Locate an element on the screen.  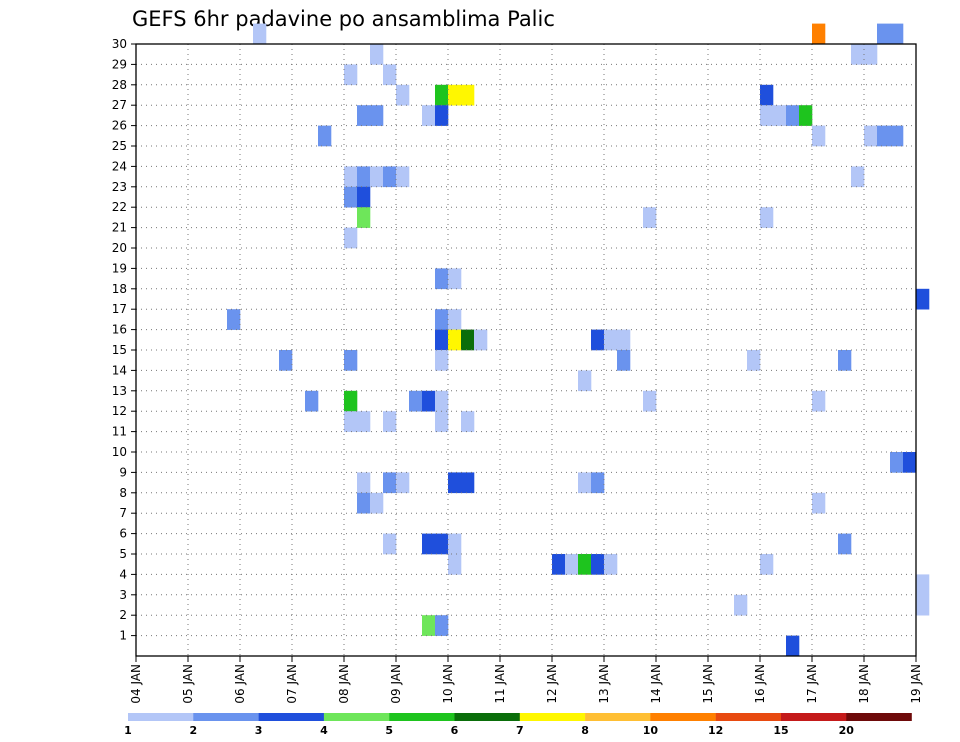
colorbar-label: 7 is located at coordinates (520, 730).